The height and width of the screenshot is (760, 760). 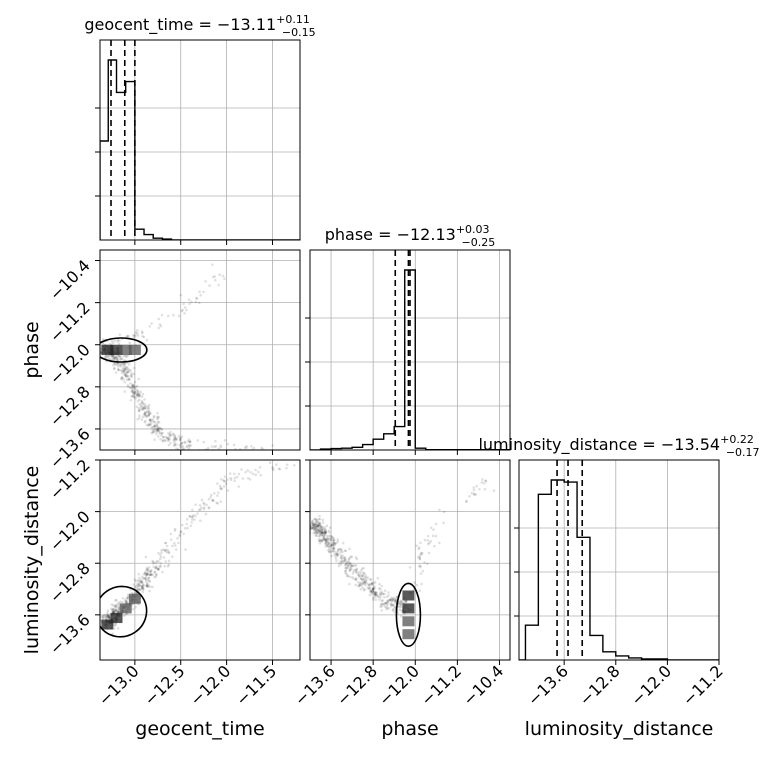 What do you see at coordinates (293, 19) in the screenshot?
I see `title-plus: +0.11` at bounding box center [293, 19].